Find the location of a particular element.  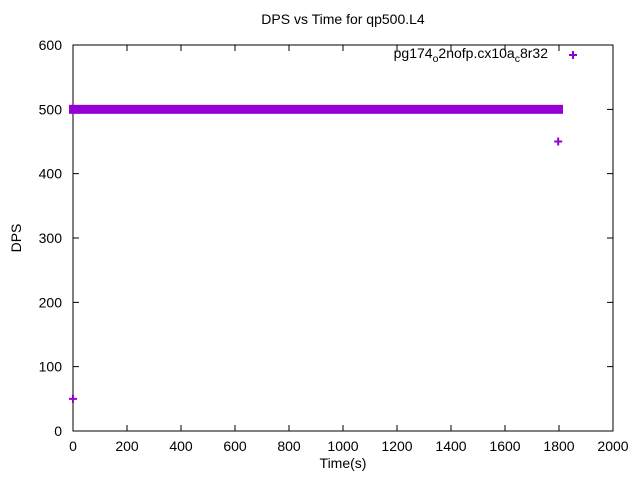

legend-label-segment: 8r32 is located at coordinates (533, 53).